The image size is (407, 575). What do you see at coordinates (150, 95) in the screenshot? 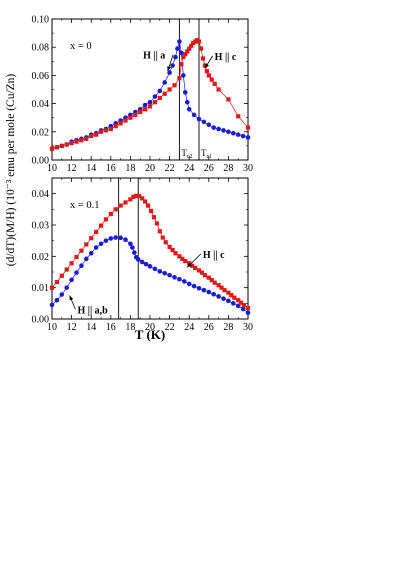
I see `series-line` at bounding box center [150, 95].